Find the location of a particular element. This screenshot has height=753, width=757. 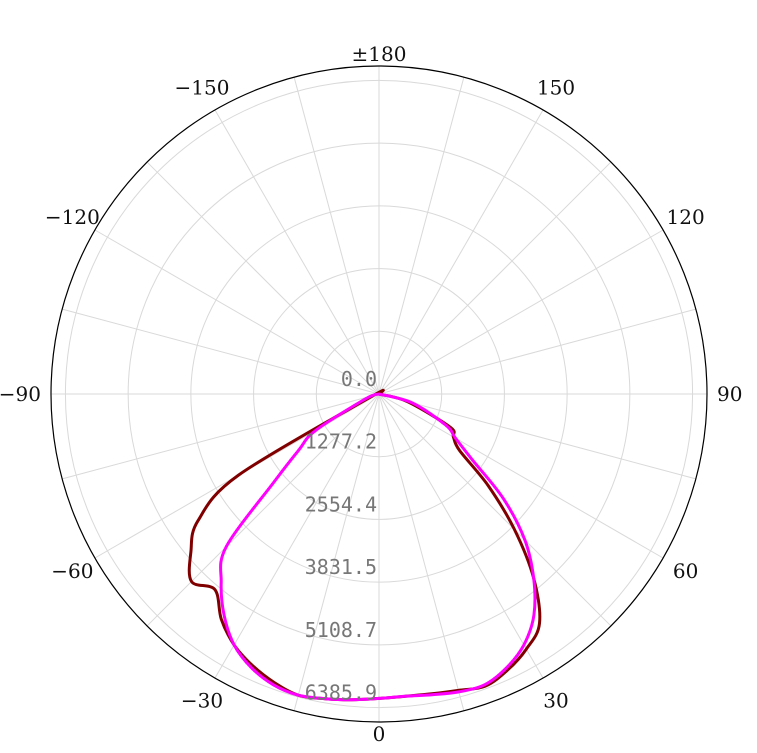

radial-tick-label: 1277.2 is located at coordinates (341, 442).